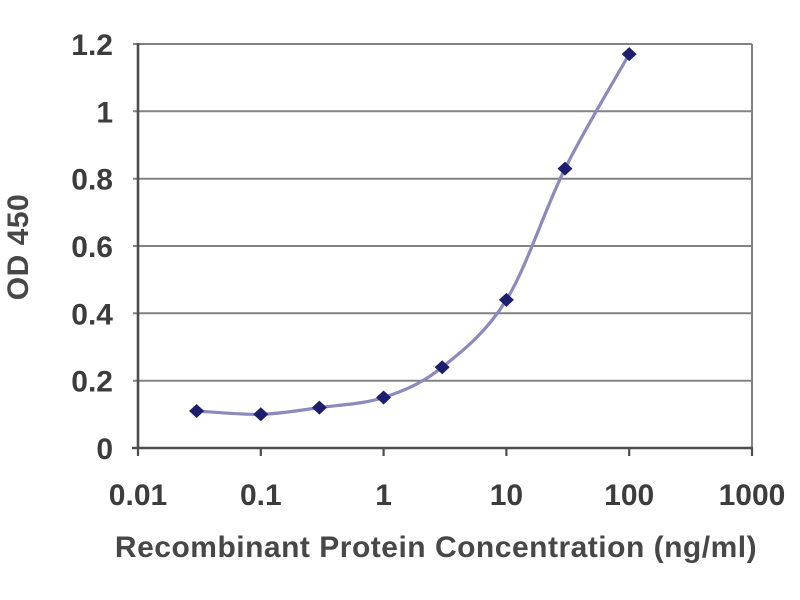  Describe the element at coordinates (92, 314) in the screenshot. I see `y-tick-label-0.4: 0.4` at that location.